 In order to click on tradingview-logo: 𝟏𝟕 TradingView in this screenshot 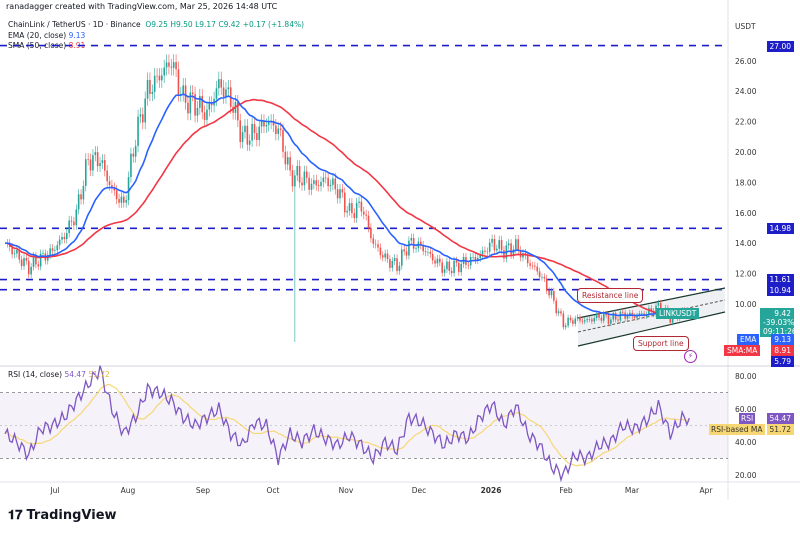, I will do `click(62, 515)`.